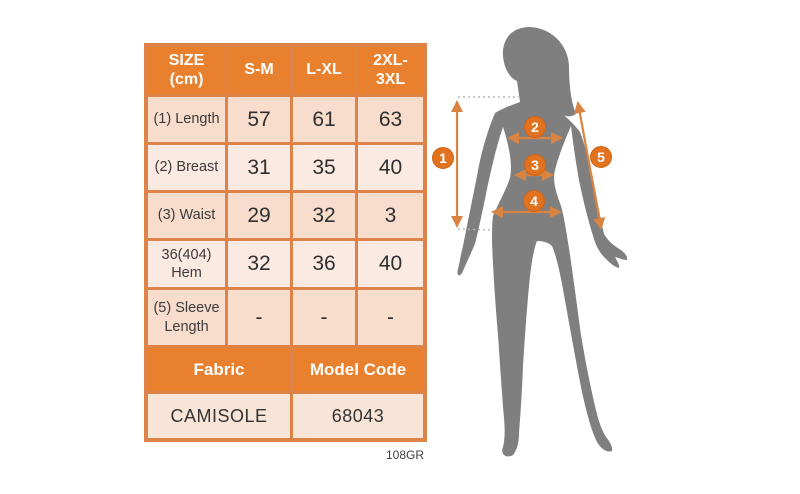 This screenshot has height=494, width=800. I want to click on sleeve-lxl-value: -, so click(324, 317).